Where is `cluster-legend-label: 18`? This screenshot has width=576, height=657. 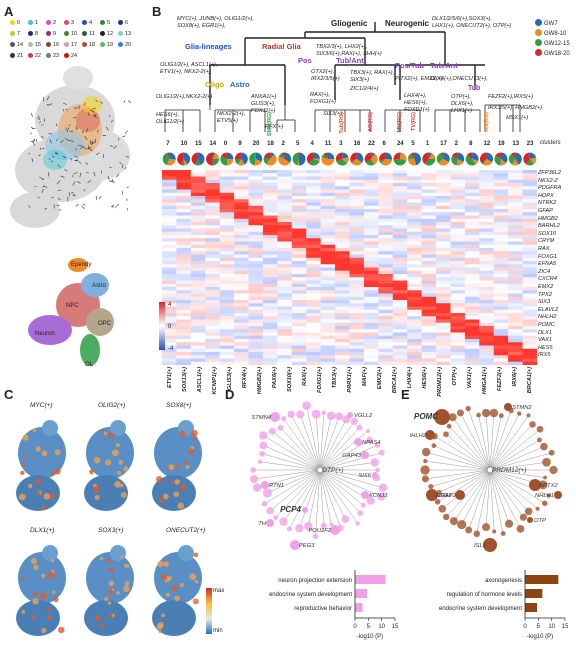 cluster-legend-label: 18 is located at coordinates (92, 45).